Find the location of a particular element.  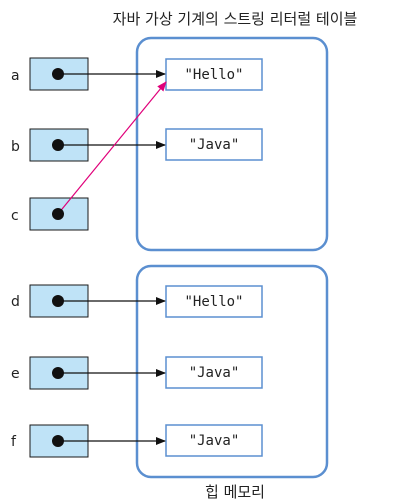

pool-literal-text-hello: "Hello" is located at coordinates (213, 75).